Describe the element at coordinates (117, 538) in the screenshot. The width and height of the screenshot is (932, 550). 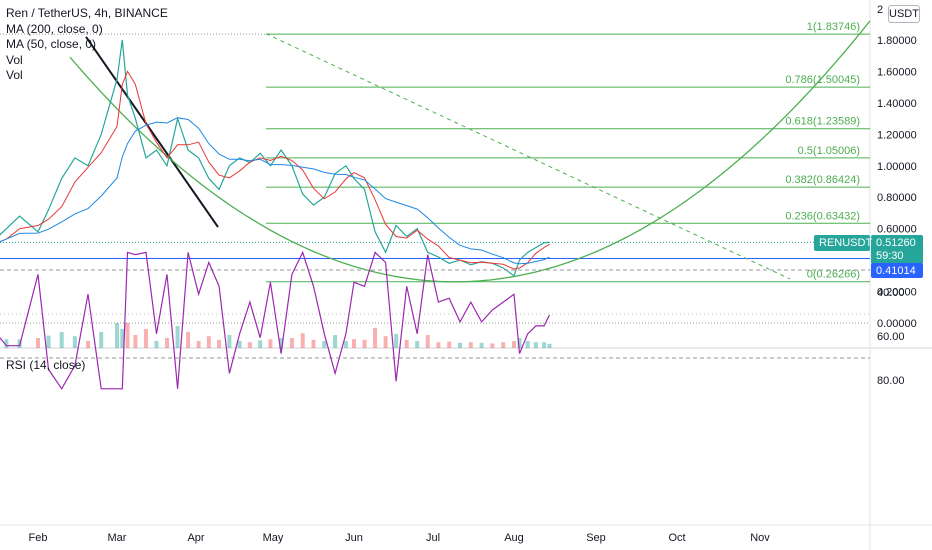
I see `time-tick-label: Mar` at that location.